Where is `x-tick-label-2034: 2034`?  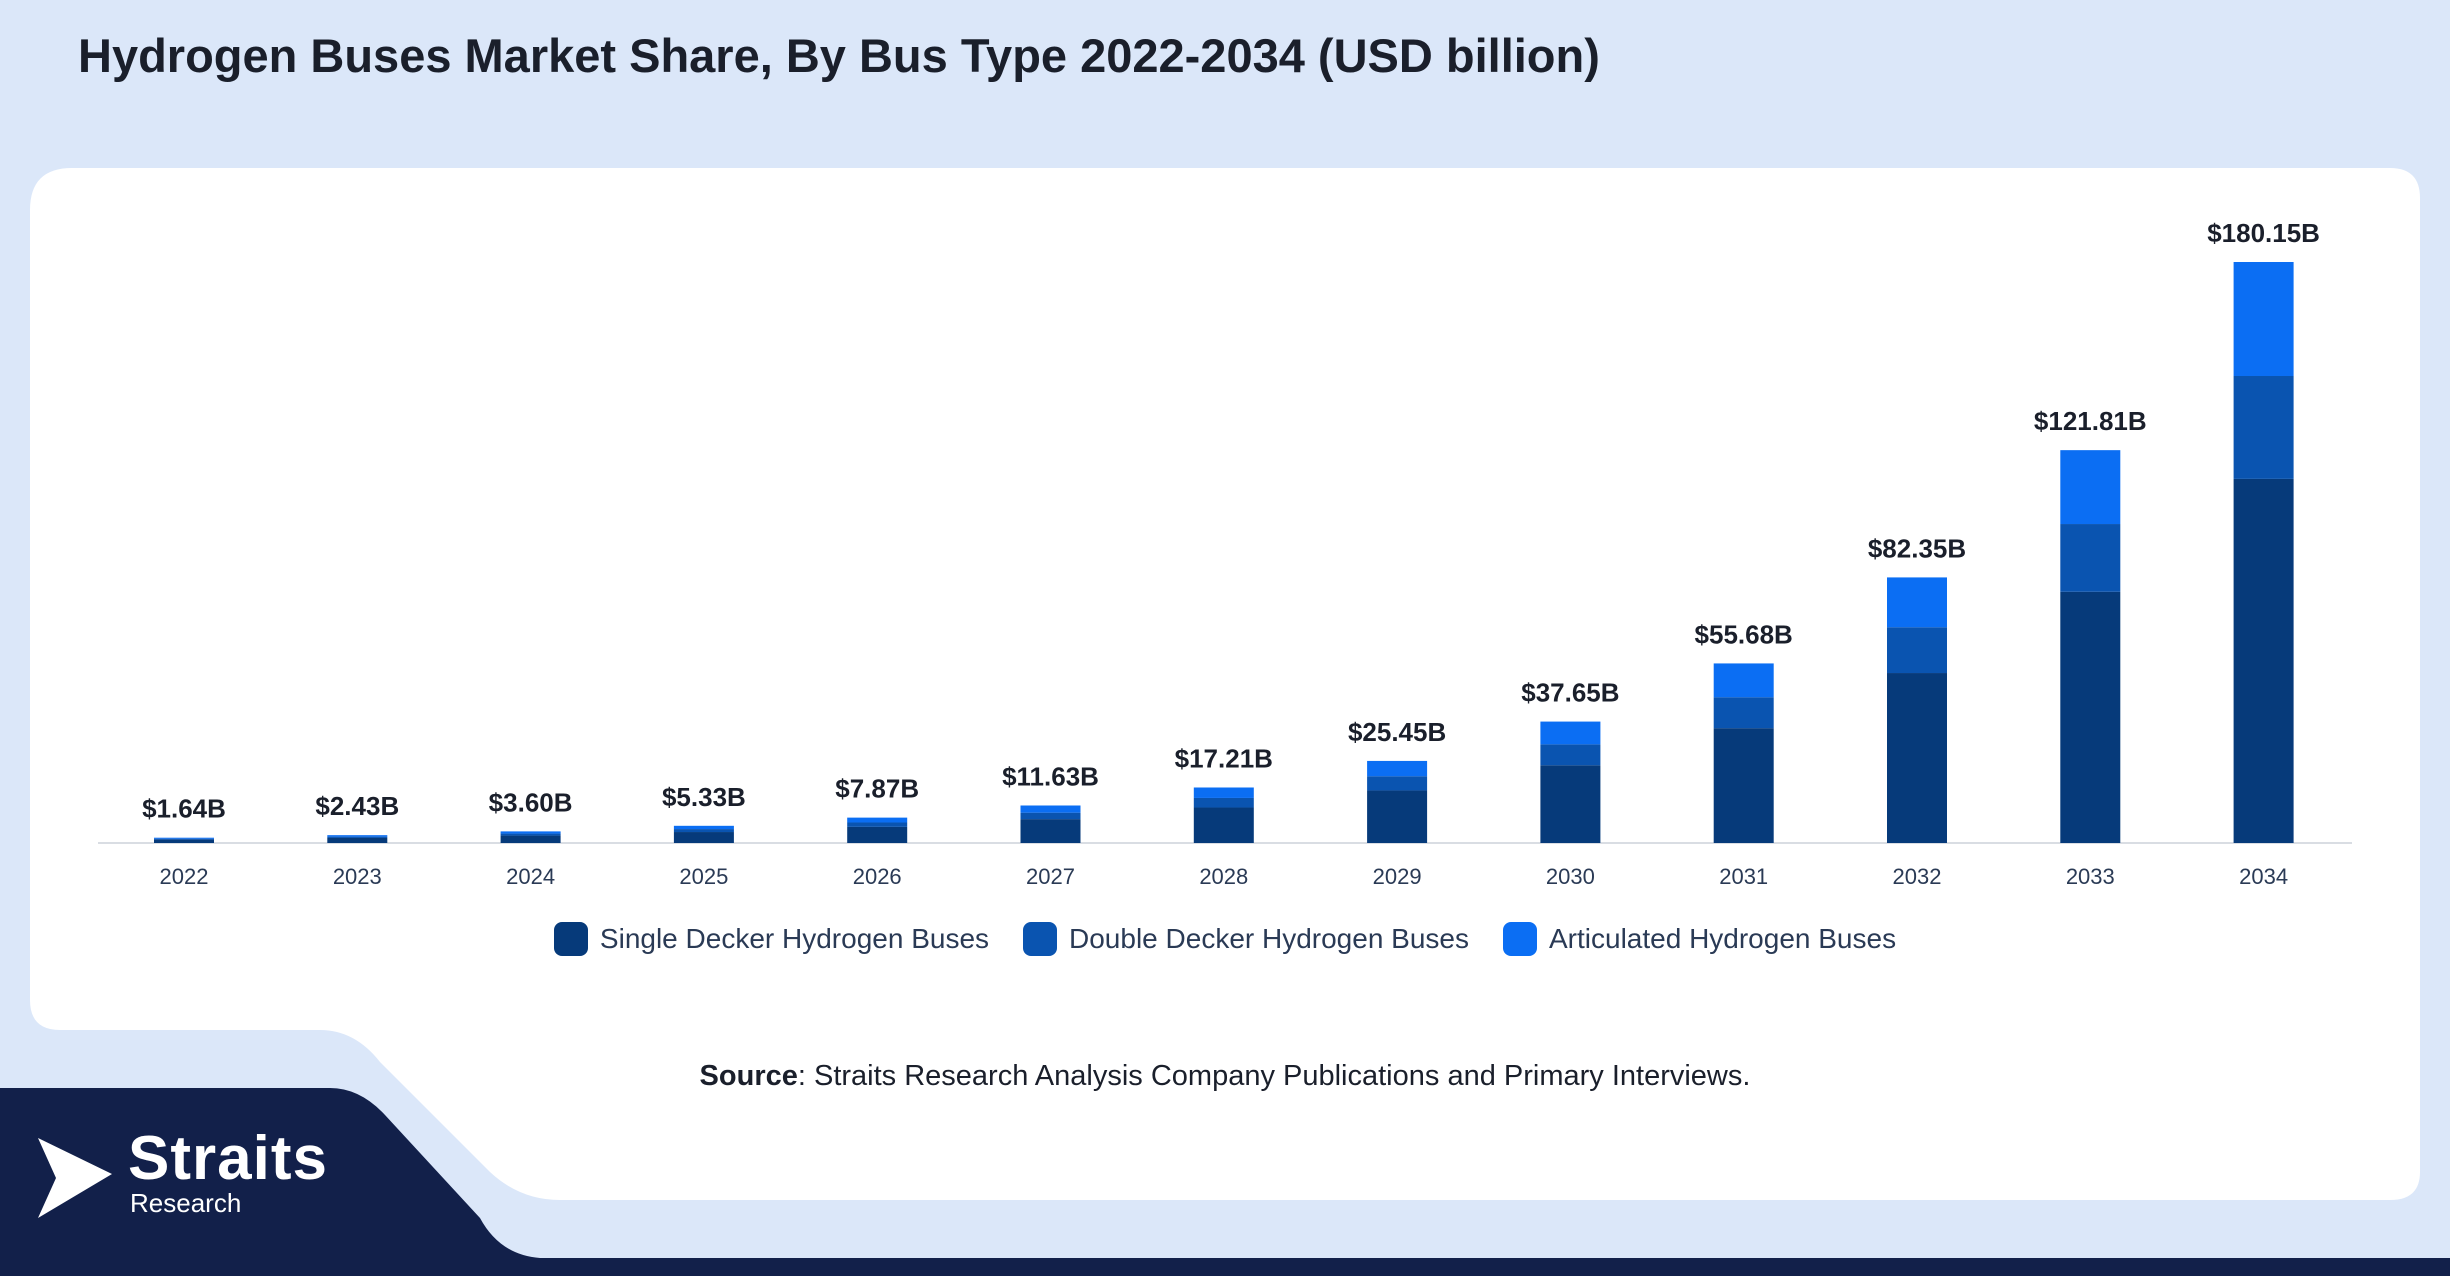
x-tick-label-2034: 2034 is located at coordinates (2263, 876).